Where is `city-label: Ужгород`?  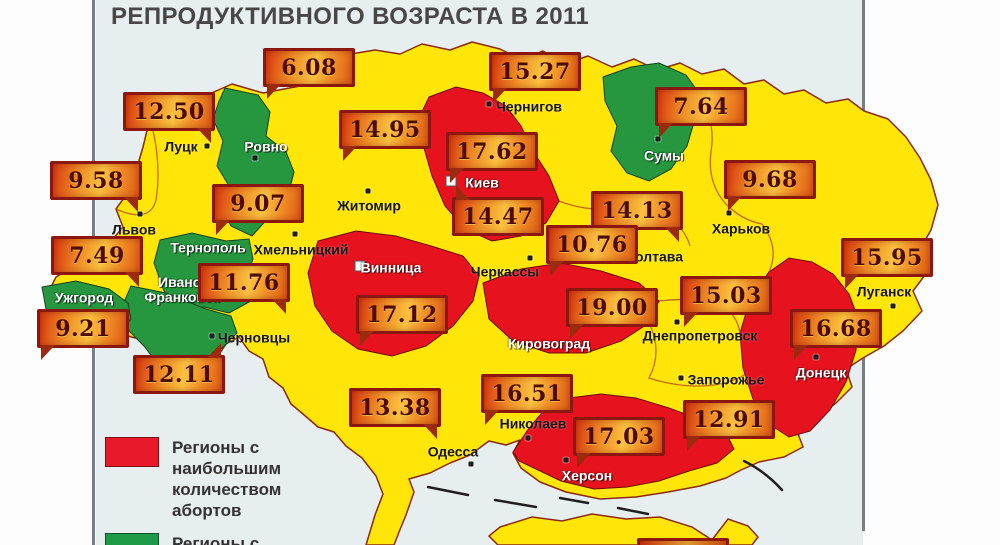
city-label: Ужгород is located at coordinates (84, 297).